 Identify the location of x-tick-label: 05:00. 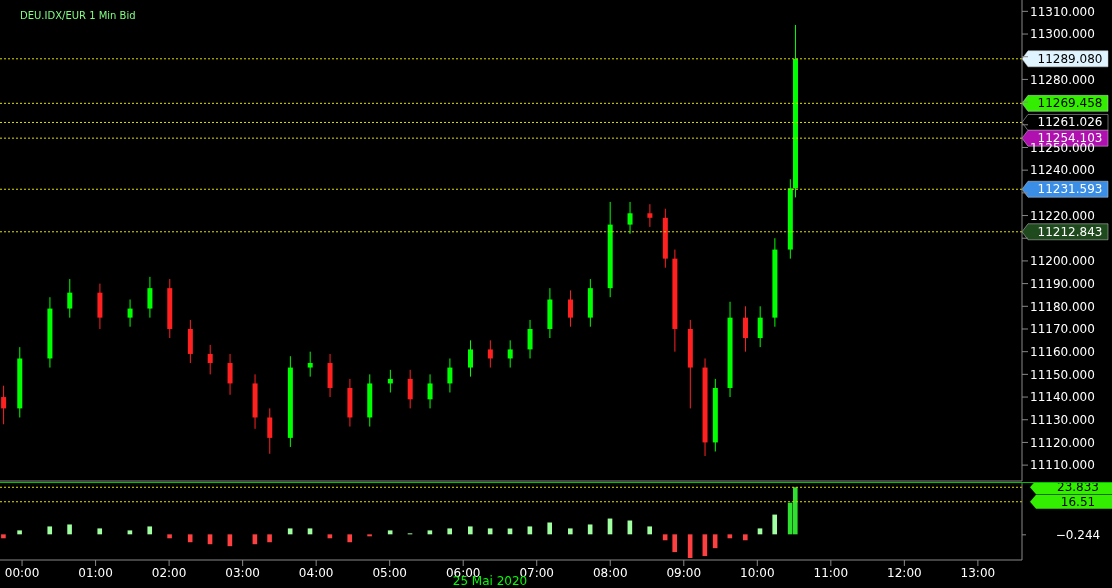
(389, 572).